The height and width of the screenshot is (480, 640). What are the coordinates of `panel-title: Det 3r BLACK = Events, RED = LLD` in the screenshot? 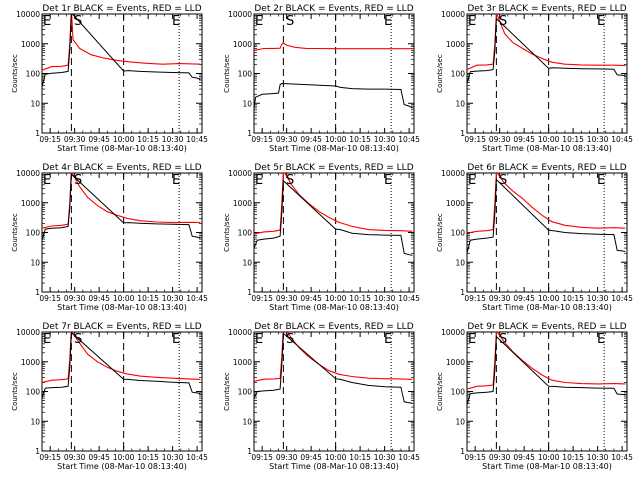 It's located at (546, 9).